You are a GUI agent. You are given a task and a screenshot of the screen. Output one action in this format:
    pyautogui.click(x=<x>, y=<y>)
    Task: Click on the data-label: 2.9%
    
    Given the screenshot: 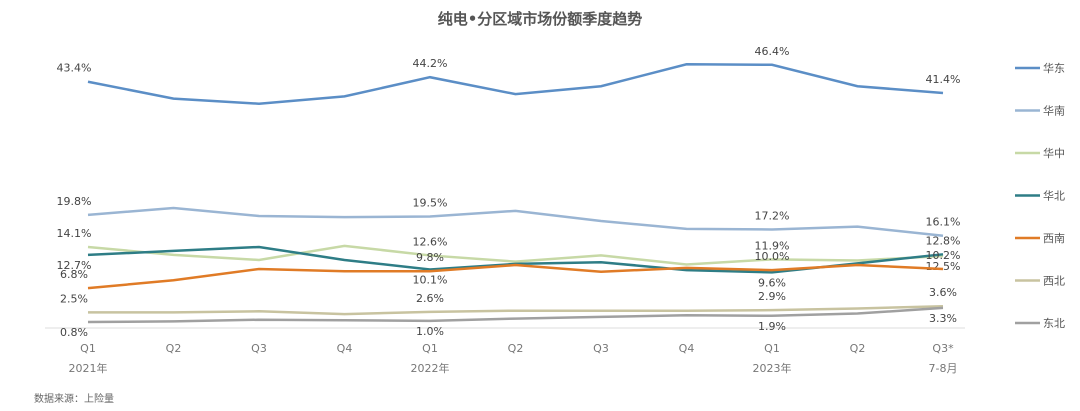 What is the action you would take?
    pyautogui.click(x=772, y=296)
    